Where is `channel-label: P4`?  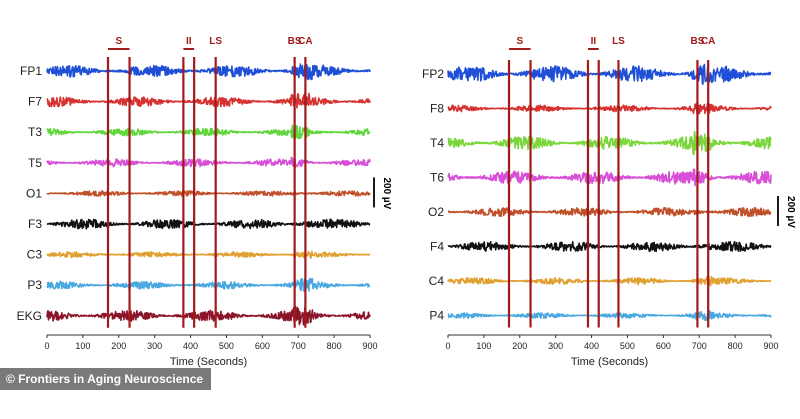 channel-label: P4 is located at coordinates (436, 316).